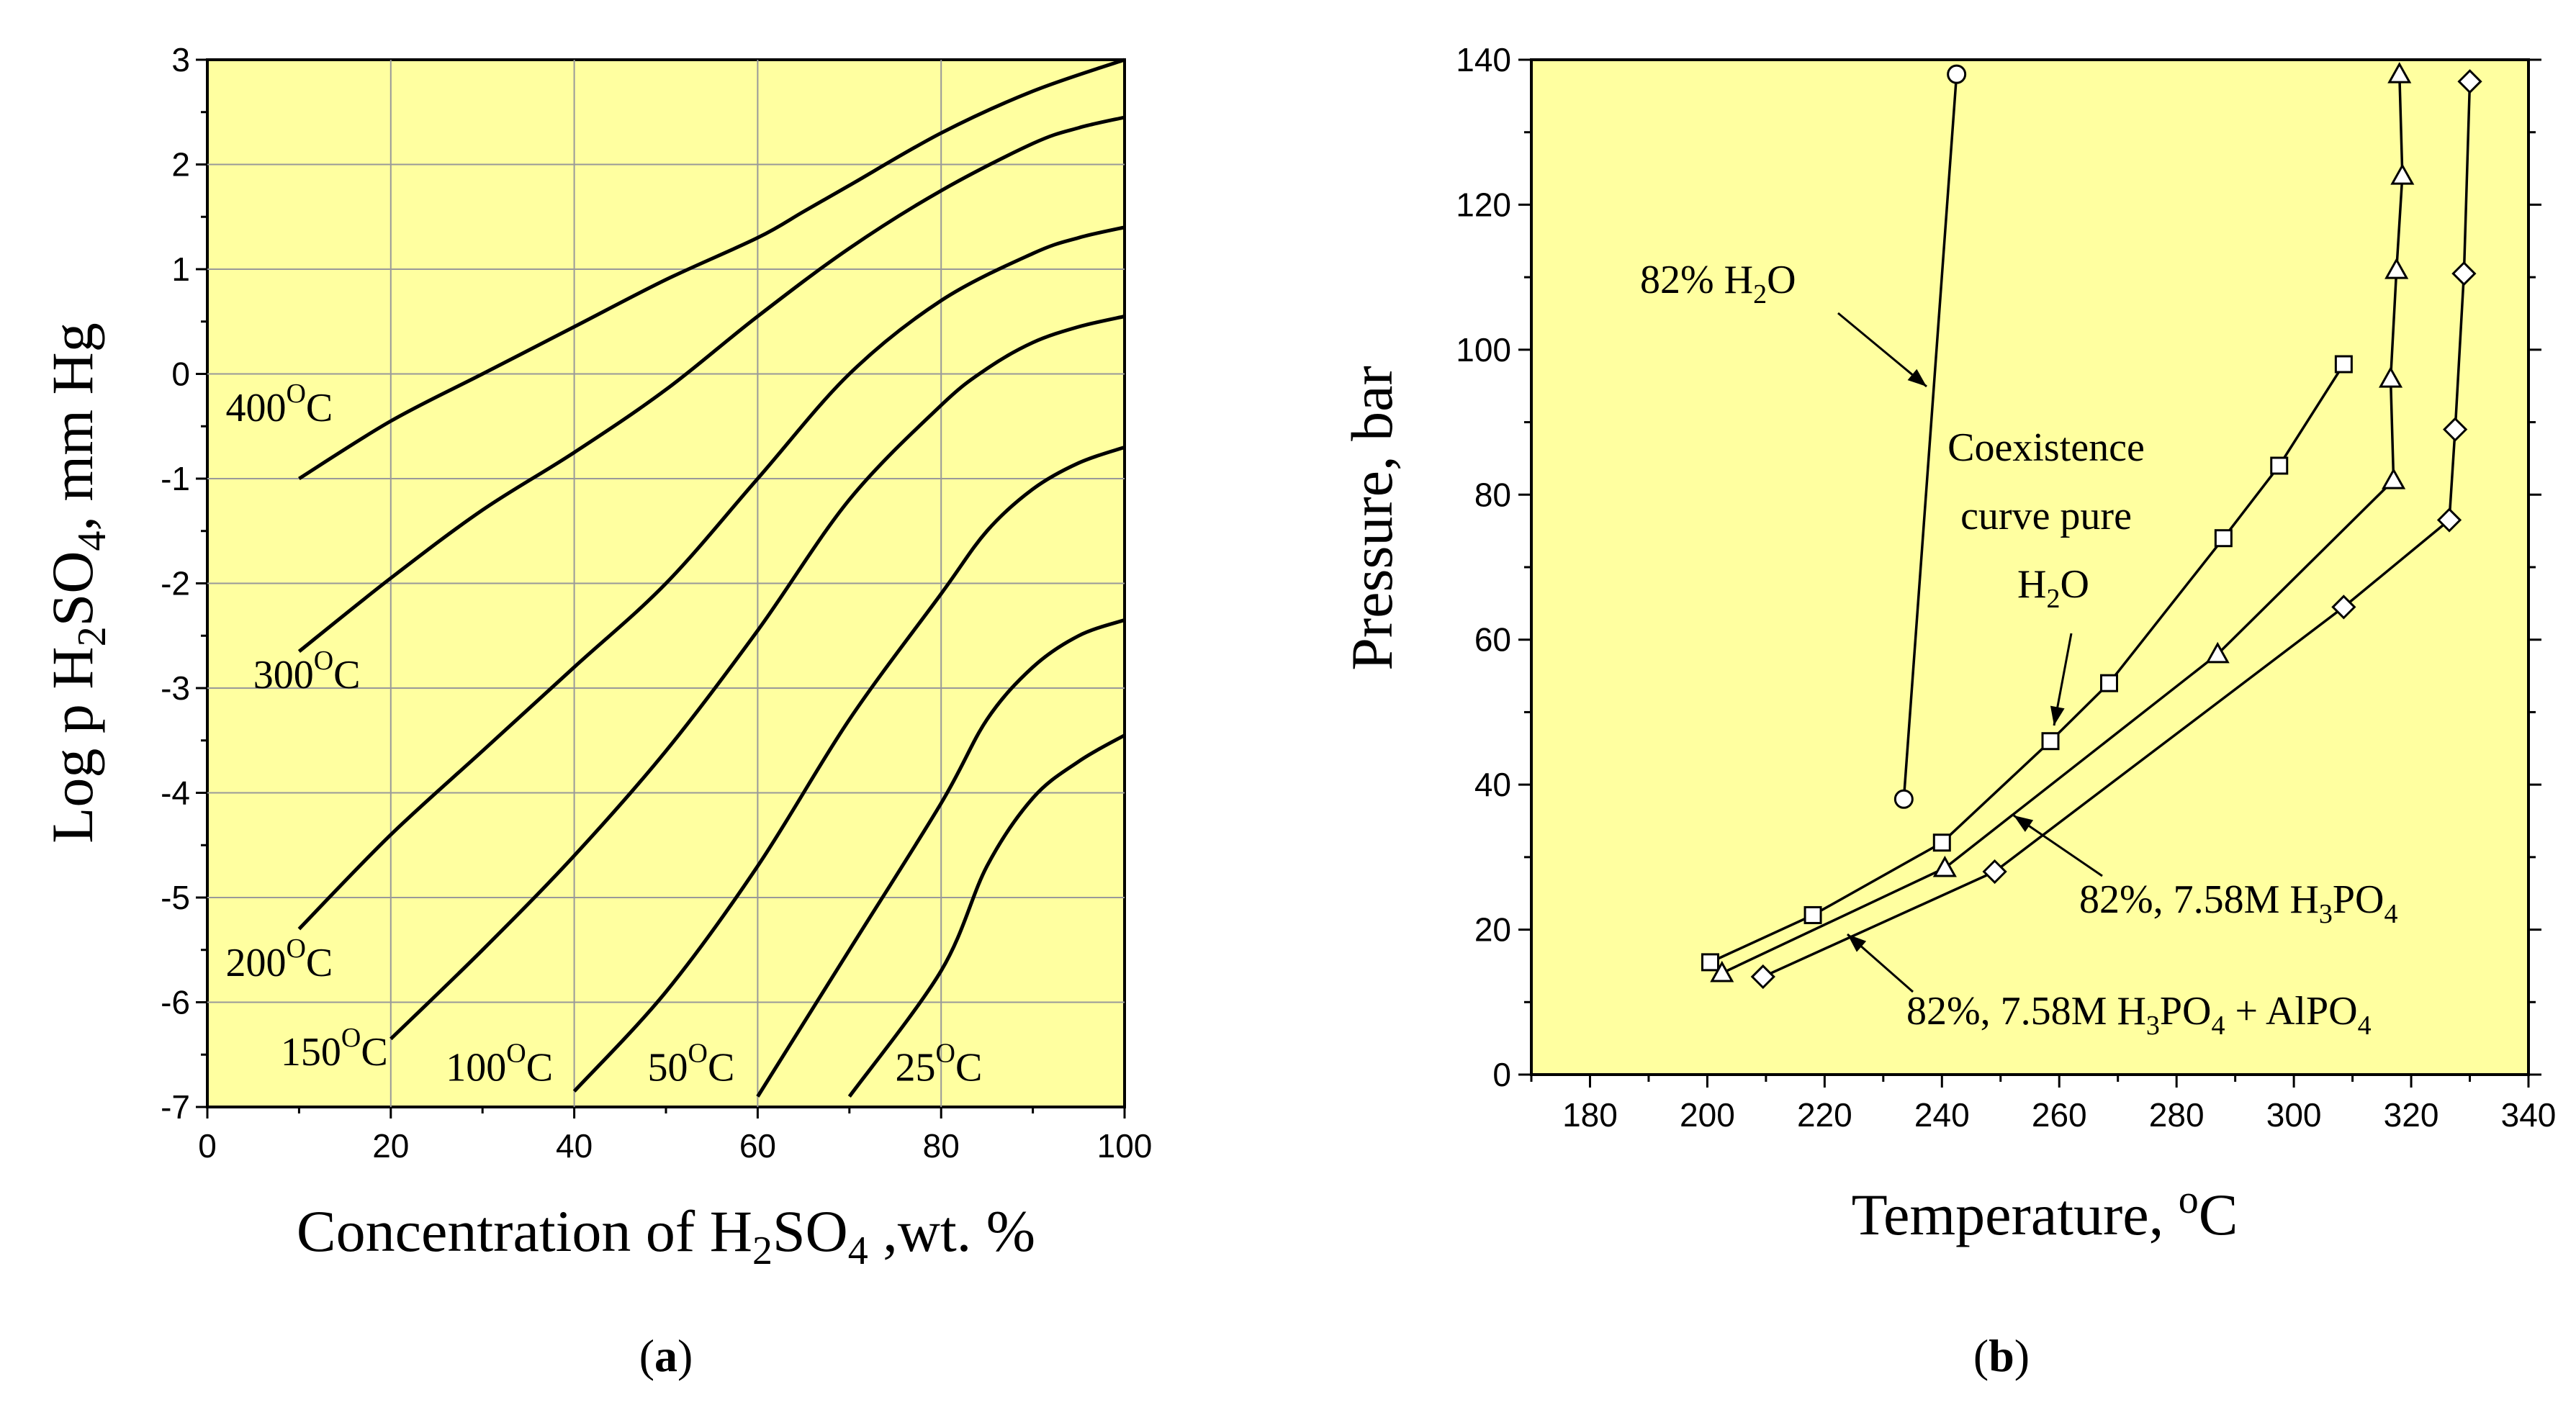  Describe the element at coordinates (1917, 378) in the screenshot. I see `panel-b-arrow-82-h2o-head` at that location.